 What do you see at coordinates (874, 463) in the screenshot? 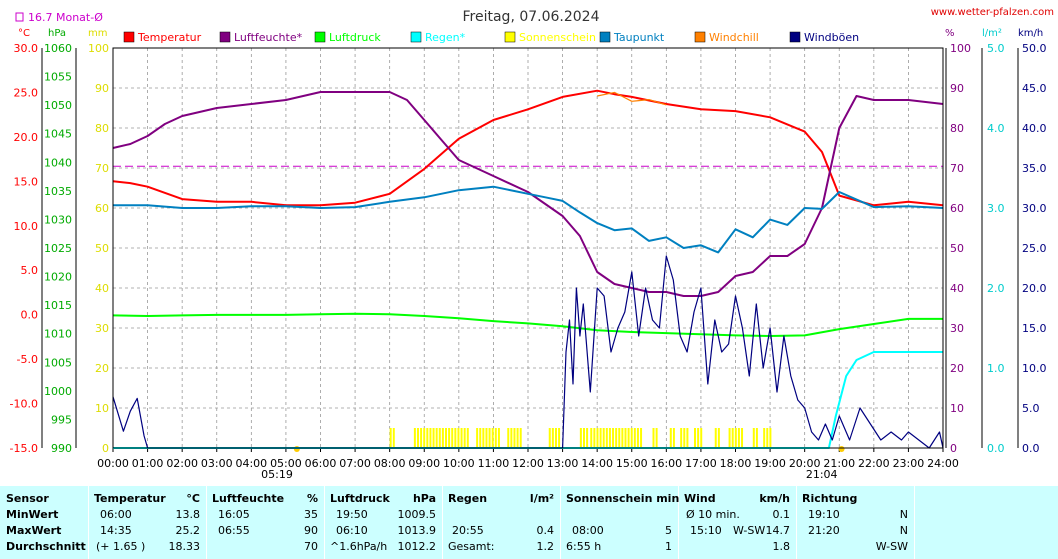
I see `x-tick-label: 22:00` at bounding box center [874, 463].